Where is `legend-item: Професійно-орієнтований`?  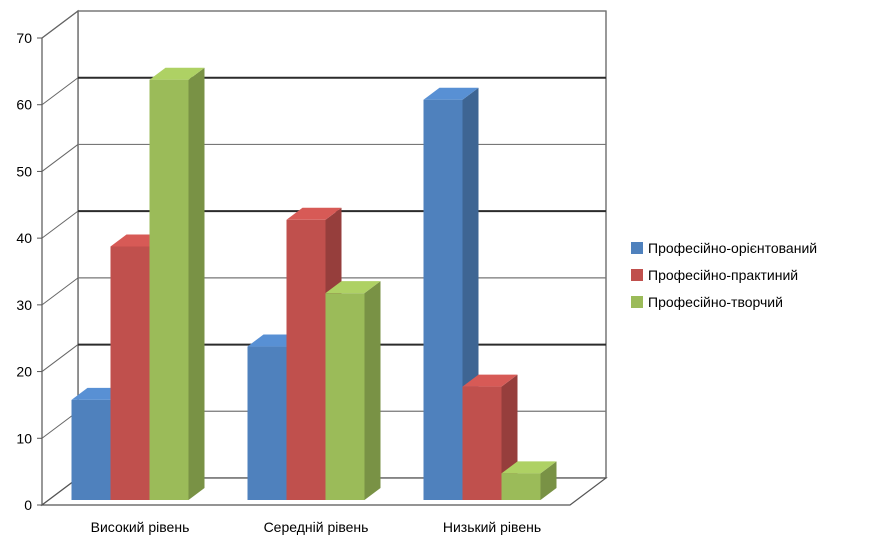
legend-item: Професійно-орієнтований is located at coordinates (724, 248).